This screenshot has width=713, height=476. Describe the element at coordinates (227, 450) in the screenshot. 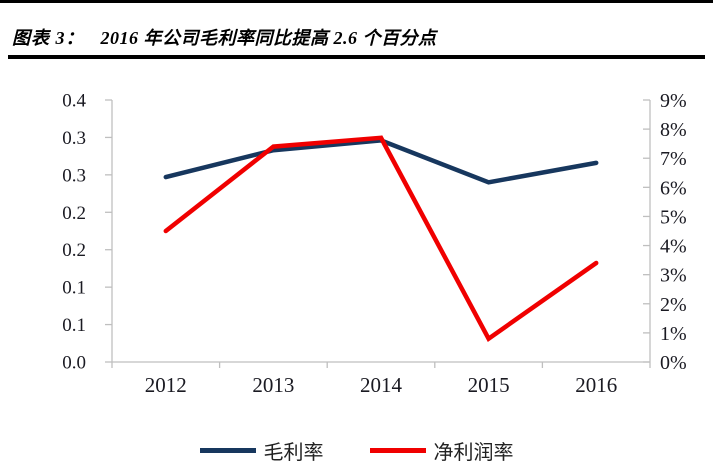

I see `gross-margin-legend-swatch` at that location.